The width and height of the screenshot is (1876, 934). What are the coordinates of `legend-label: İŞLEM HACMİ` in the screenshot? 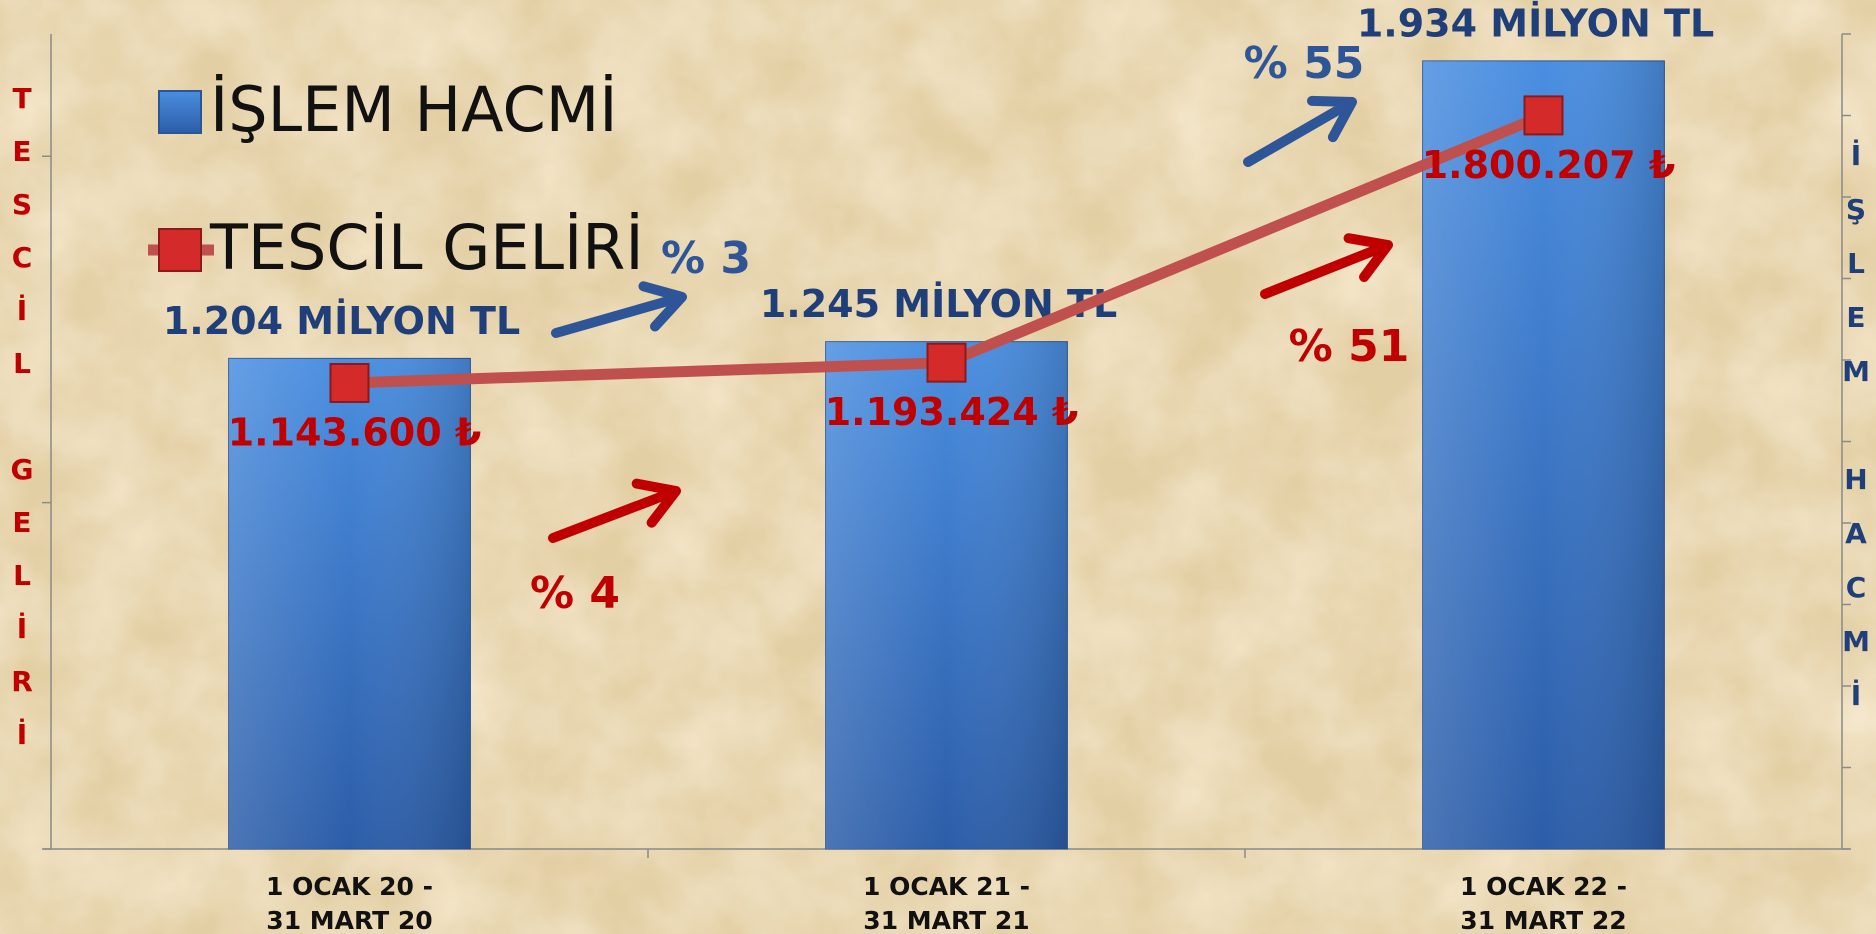 It's located at (414, 109).